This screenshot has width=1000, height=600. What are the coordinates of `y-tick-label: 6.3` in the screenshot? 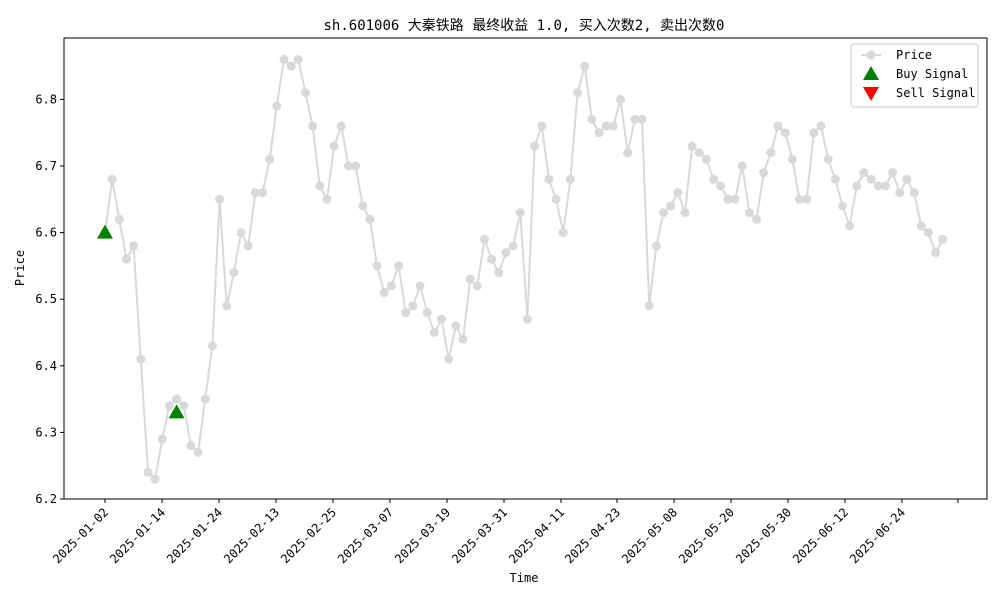 It's located at (46, 432).